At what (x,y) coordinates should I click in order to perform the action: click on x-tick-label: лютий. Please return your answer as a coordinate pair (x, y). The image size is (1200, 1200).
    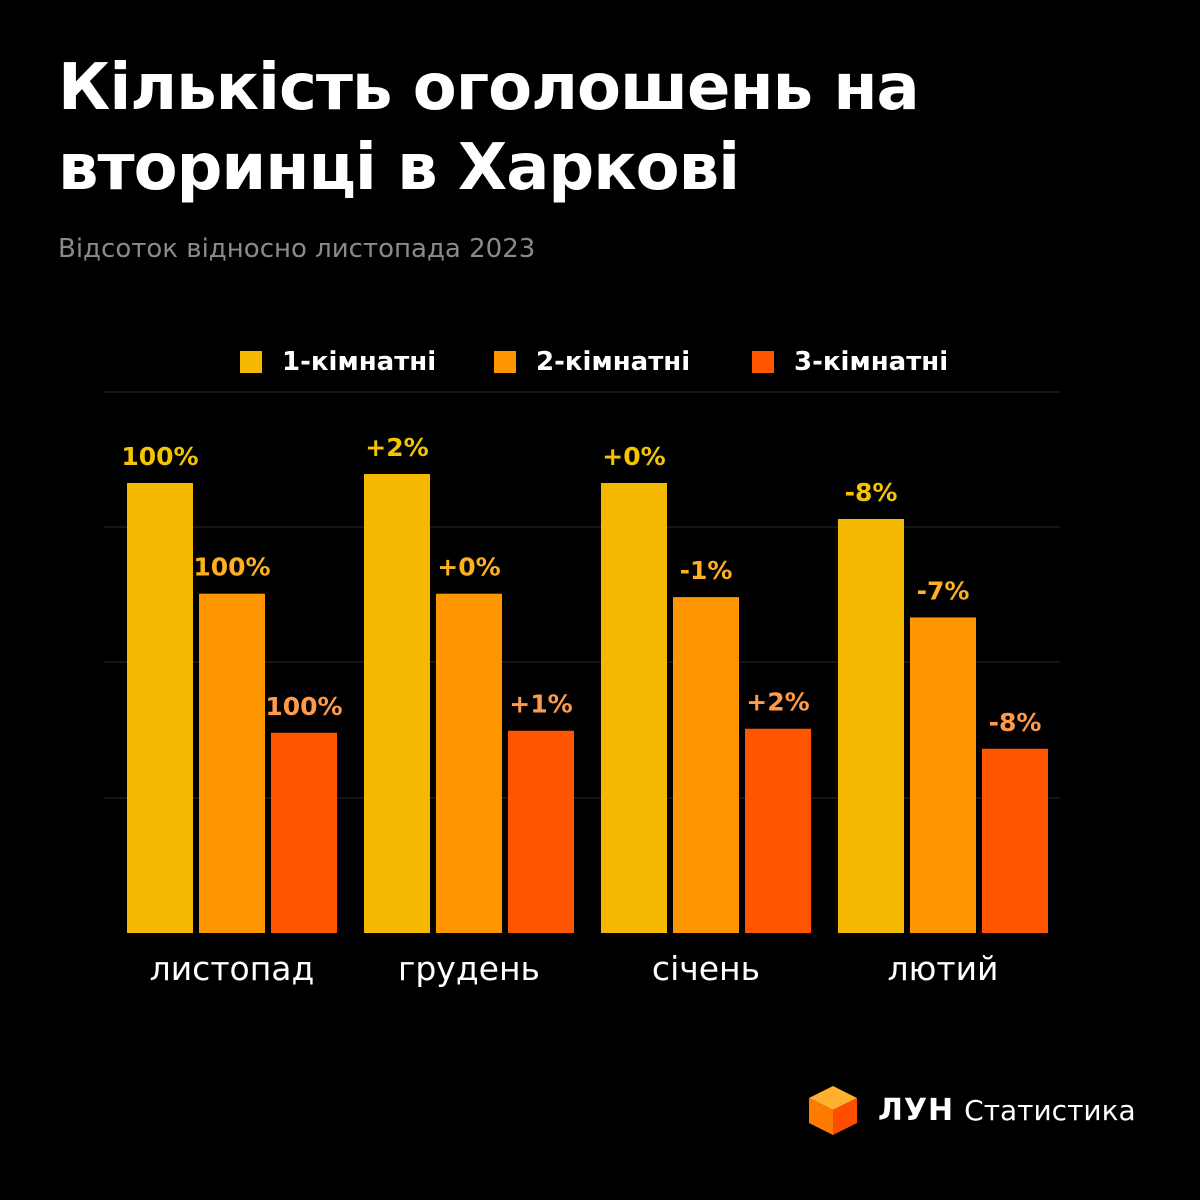
    Looking at the image, I should click on (943, 968).